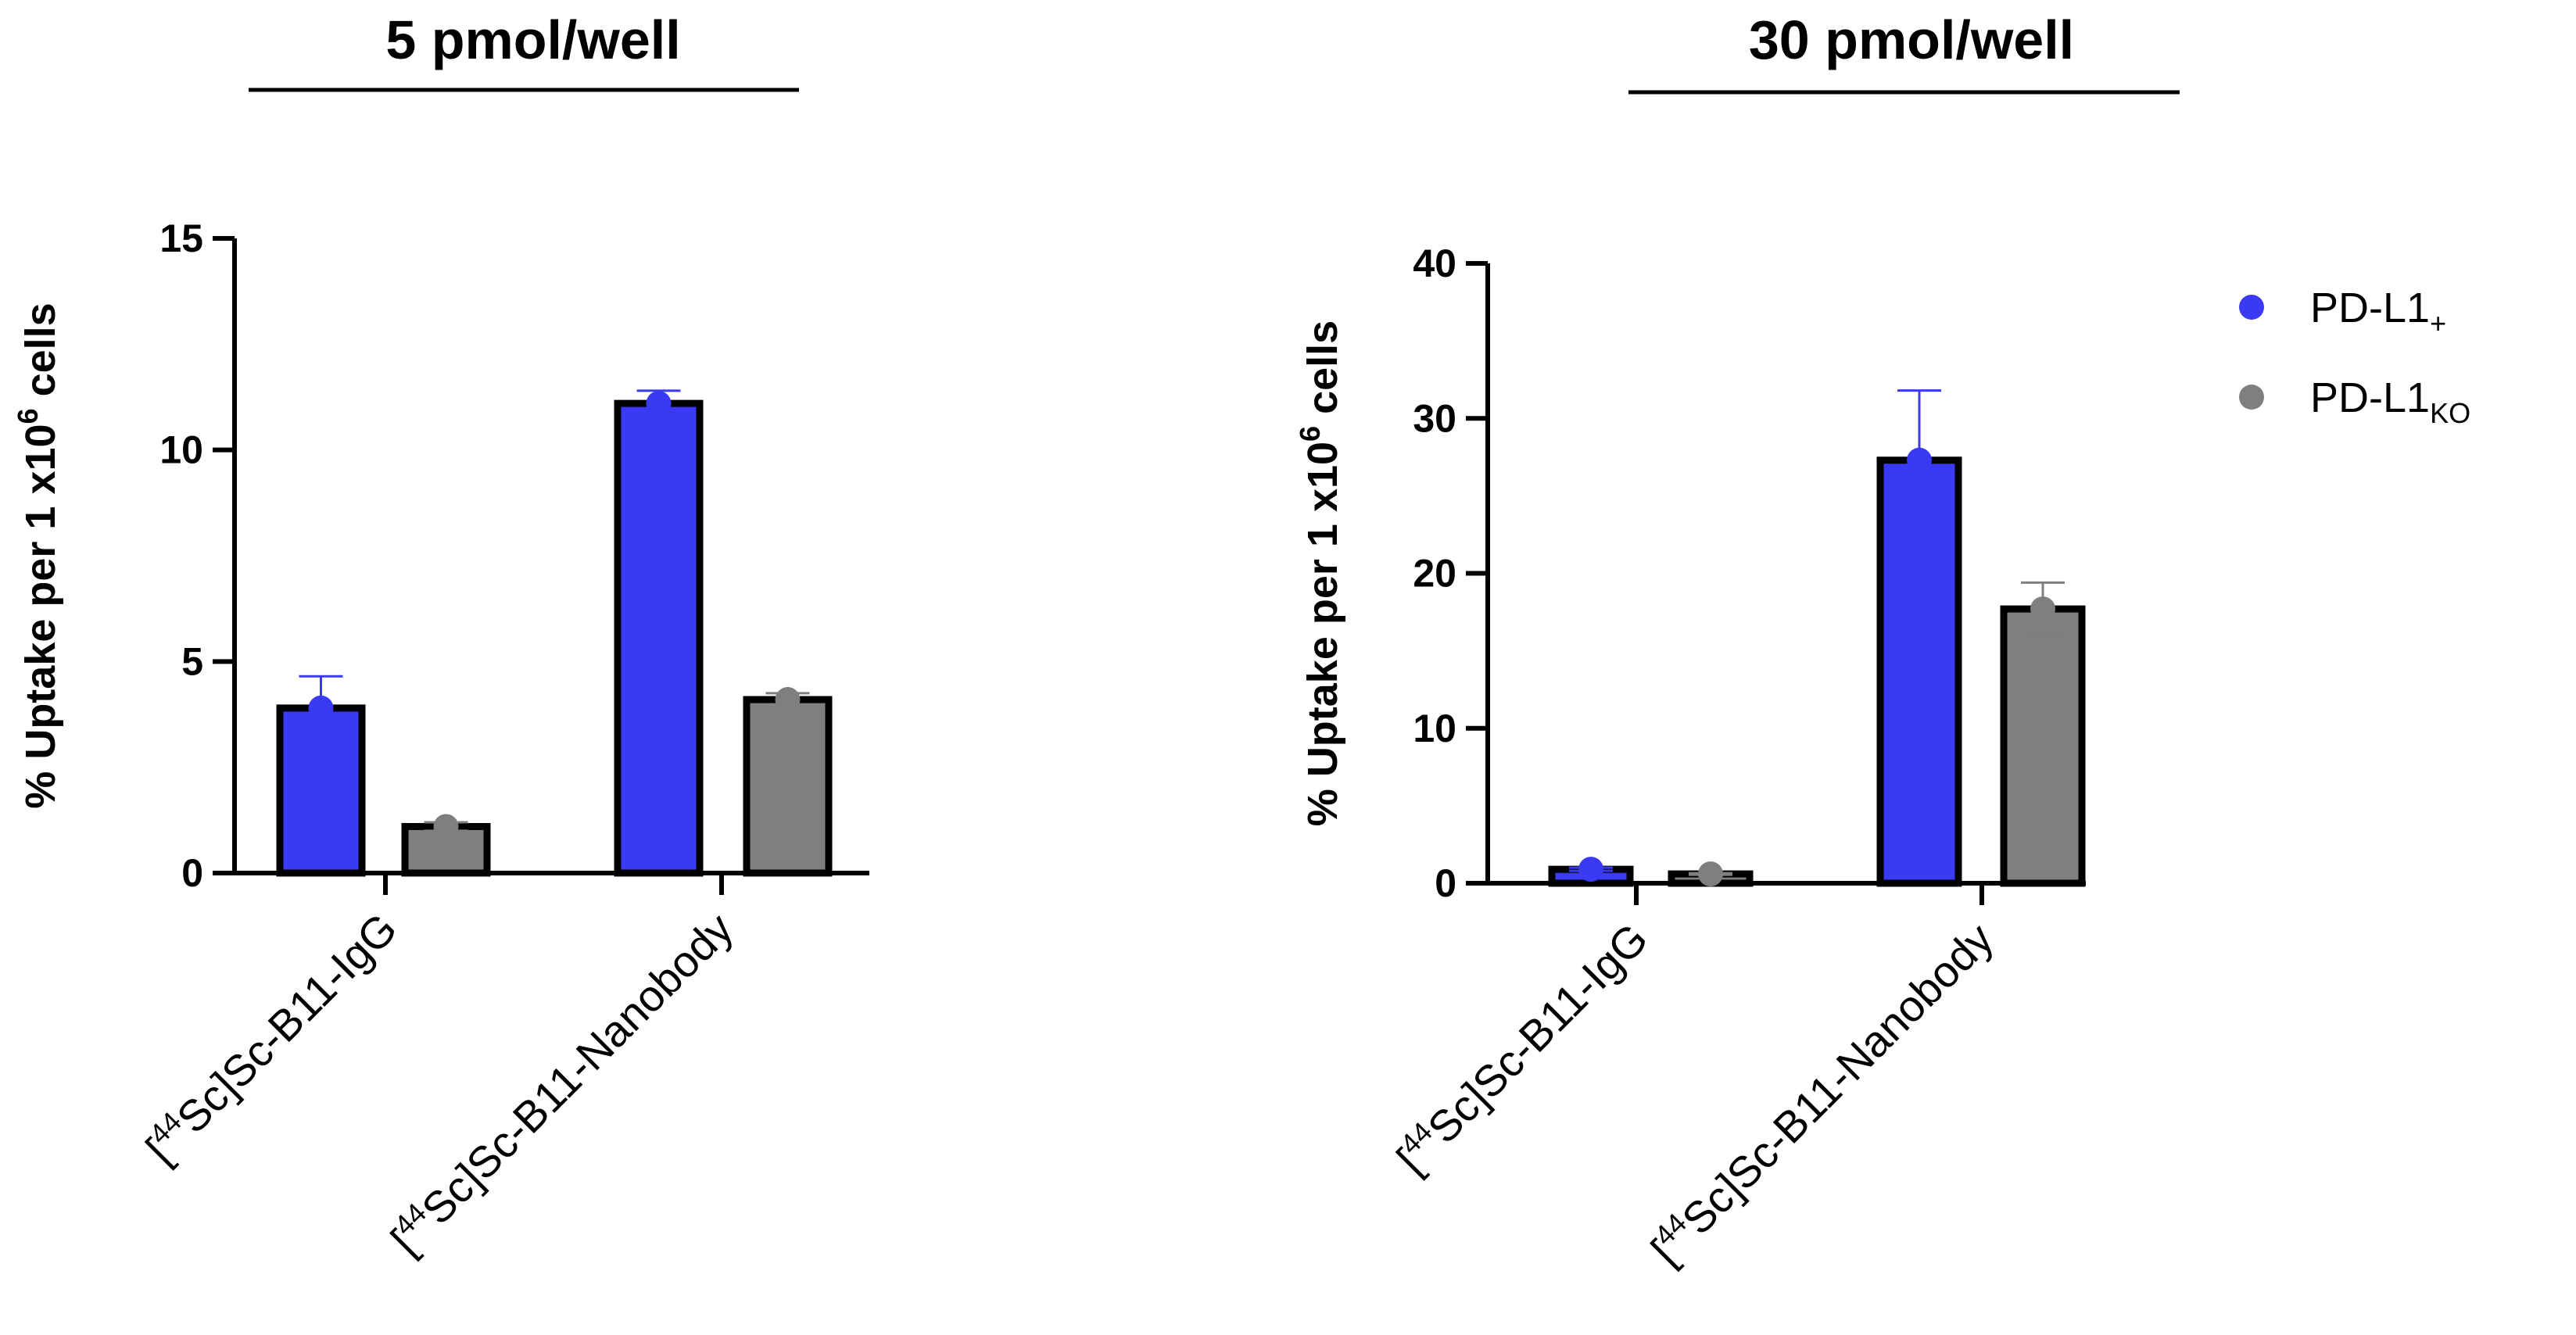 The image size is (2576, 1335). What do you see at coordinates (2251, 308) in the screenshot?
I see `legend-marker-pd-l1-pos` at bounding box center [2251, 308].